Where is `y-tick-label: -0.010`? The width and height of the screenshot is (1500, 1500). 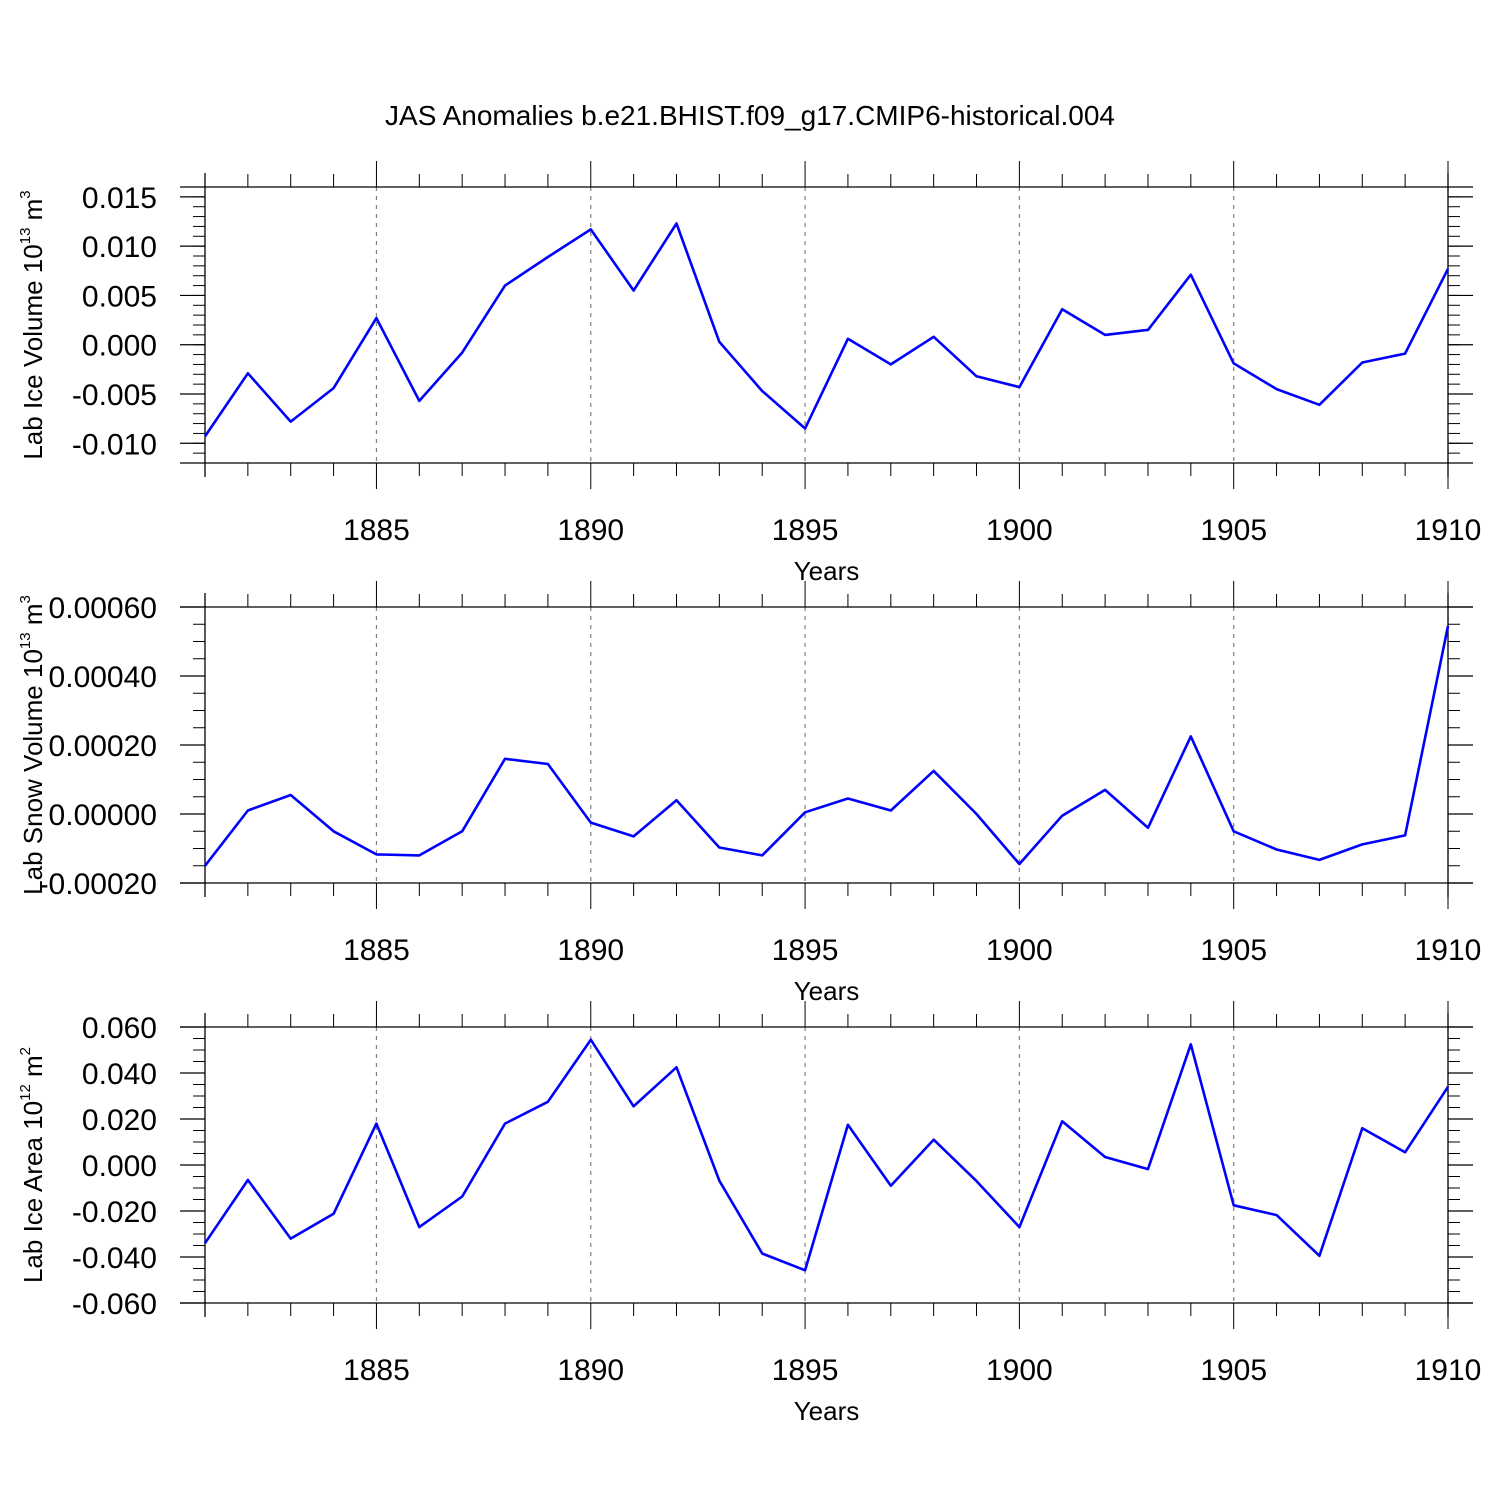
y-tick-label: -0.010 is located at coordinates (114, 444).